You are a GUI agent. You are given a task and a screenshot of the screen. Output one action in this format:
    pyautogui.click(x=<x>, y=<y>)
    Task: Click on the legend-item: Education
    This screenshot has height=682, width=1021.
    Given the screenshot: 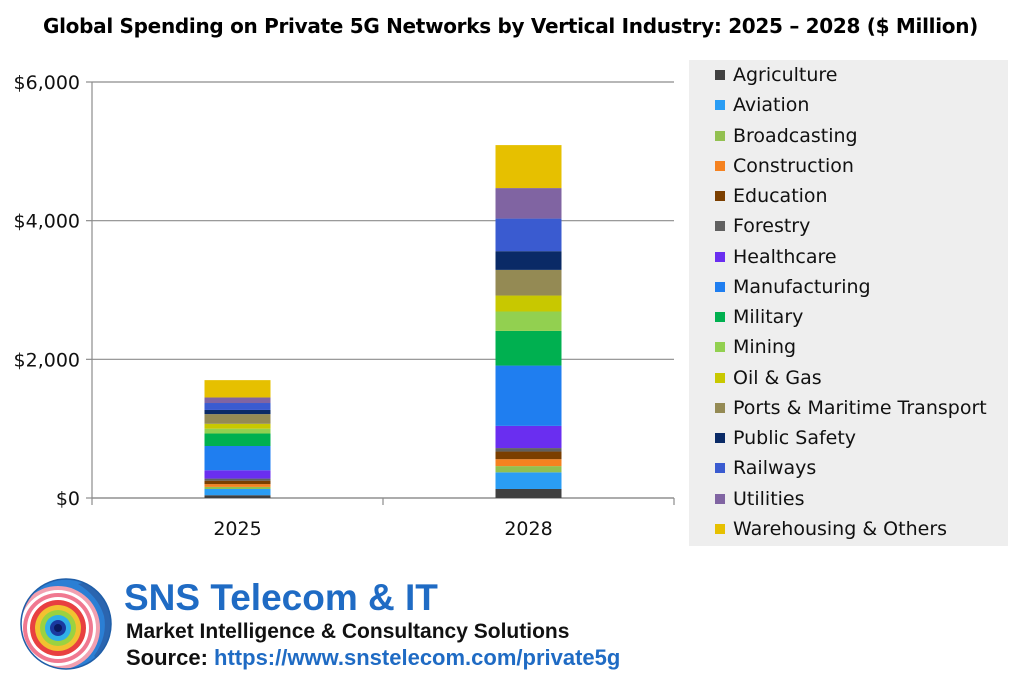 What is the action you would take?
    pyautogui.click(x=771, y=196)
    